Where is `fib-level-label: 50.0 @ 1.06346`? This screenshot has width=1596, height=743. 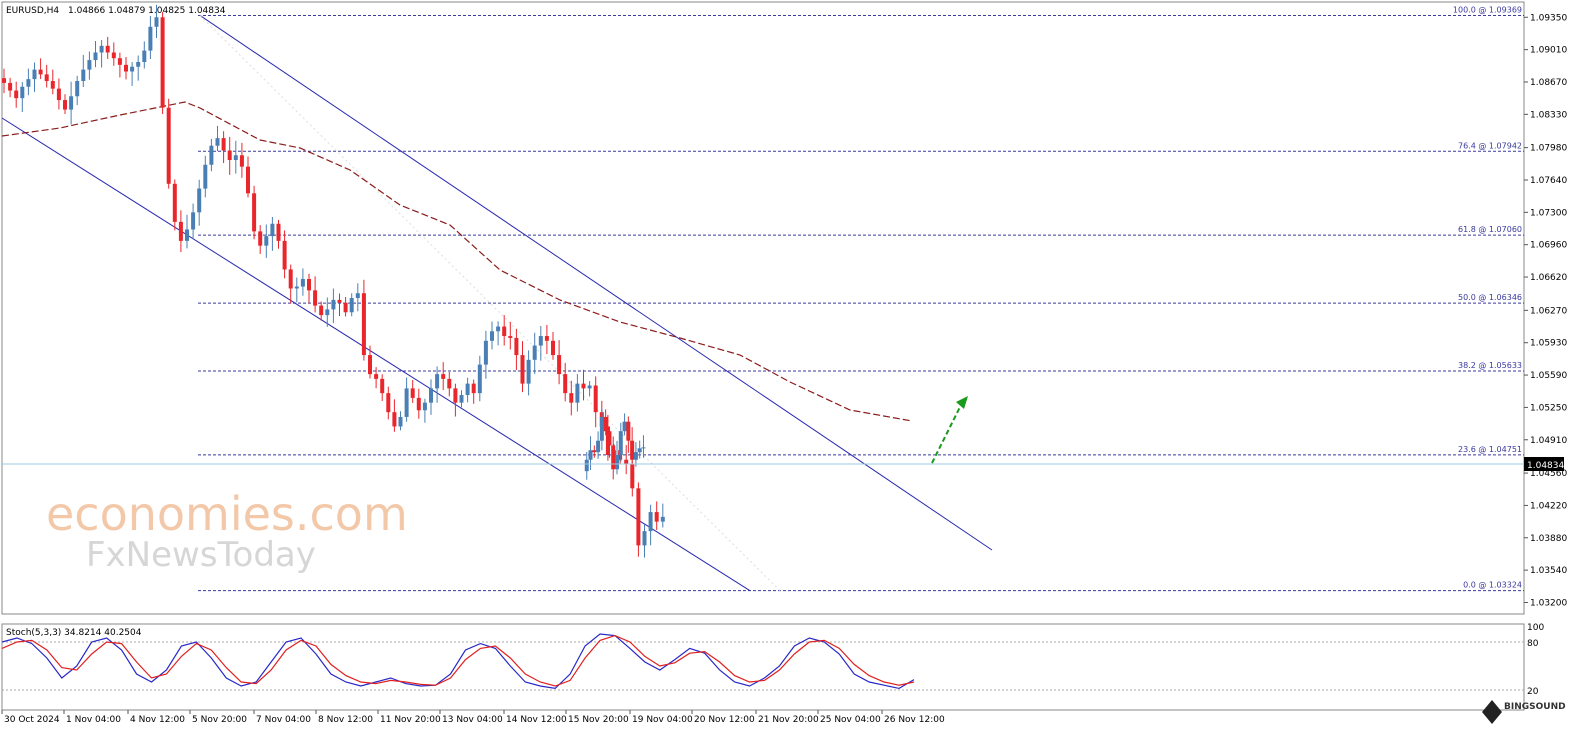 fib-level-label: 50.0 @ 1.06346 is located at coordinates (1490, 297).